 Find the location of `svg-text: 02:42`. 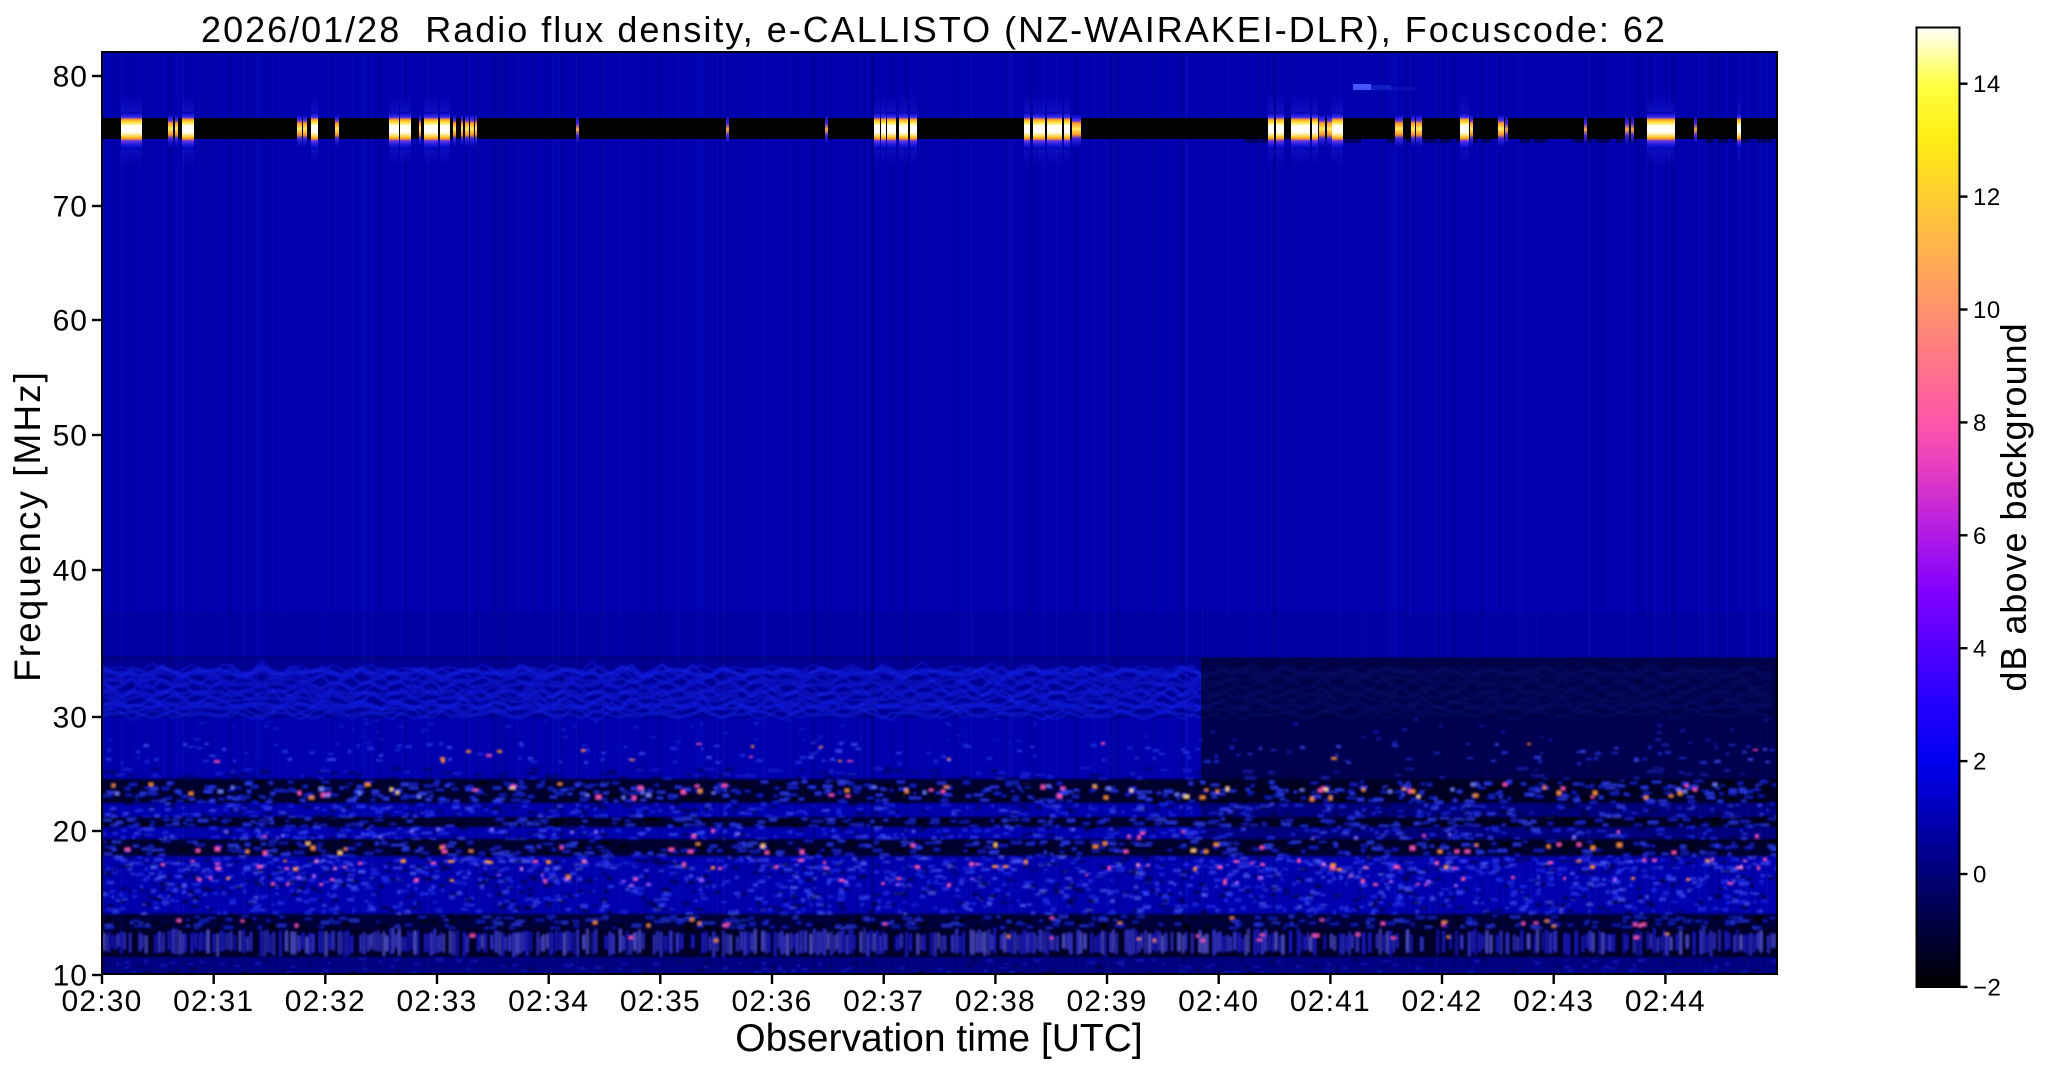

svg-text: 02:42 is located at coordinates (1441, 1001).